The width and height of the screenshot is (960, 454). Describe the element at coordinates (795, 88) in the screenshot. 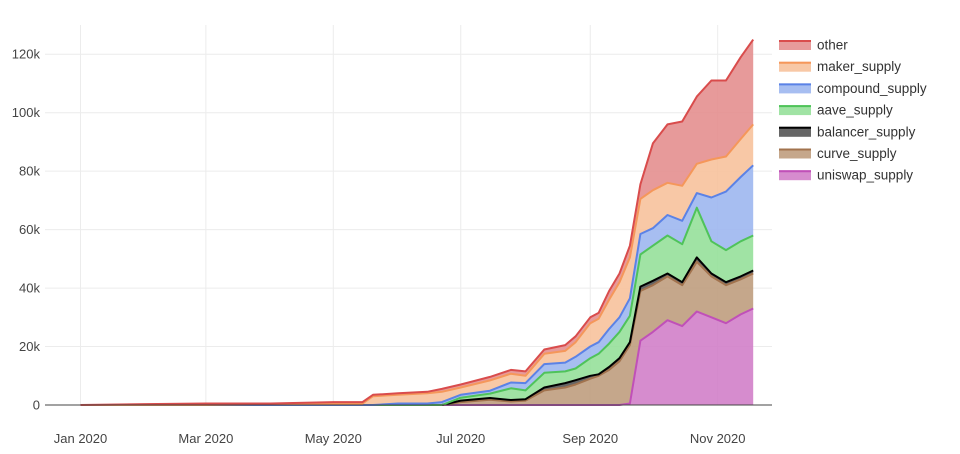

I see `legend-swatch-compound_supply` at that location.